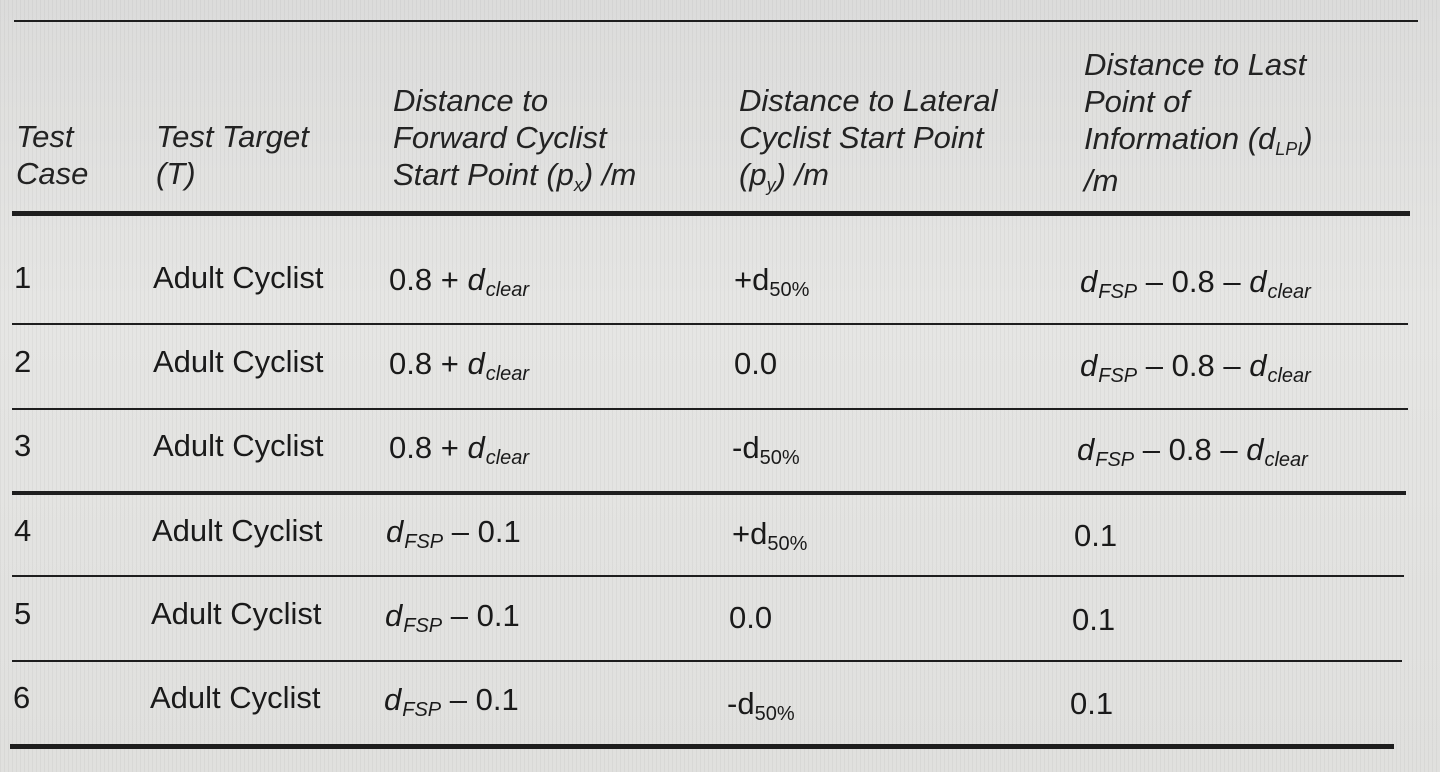 Image resolution: width=1440 pixels, height=772 pixels. Describe the element at coordinates (232, 155) in the screenshot. I see `header-test-target: Test Target (T)` at that location.